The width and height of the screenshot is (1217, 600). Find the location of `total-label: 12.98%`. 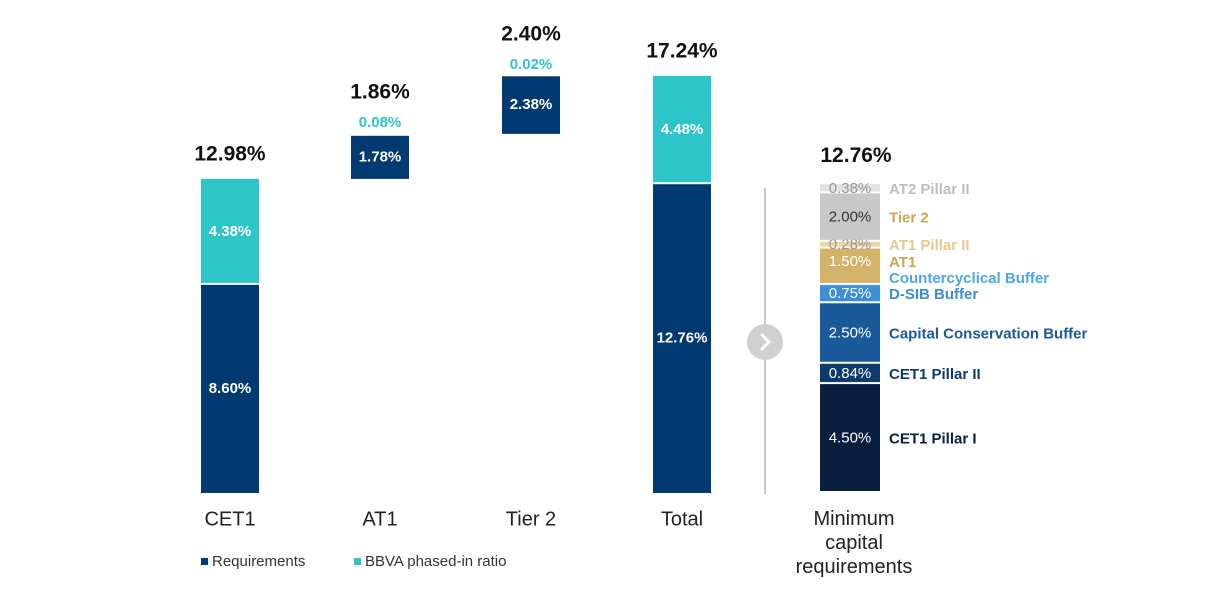

total-label: 12.98% is located at coordinates (230, 153).